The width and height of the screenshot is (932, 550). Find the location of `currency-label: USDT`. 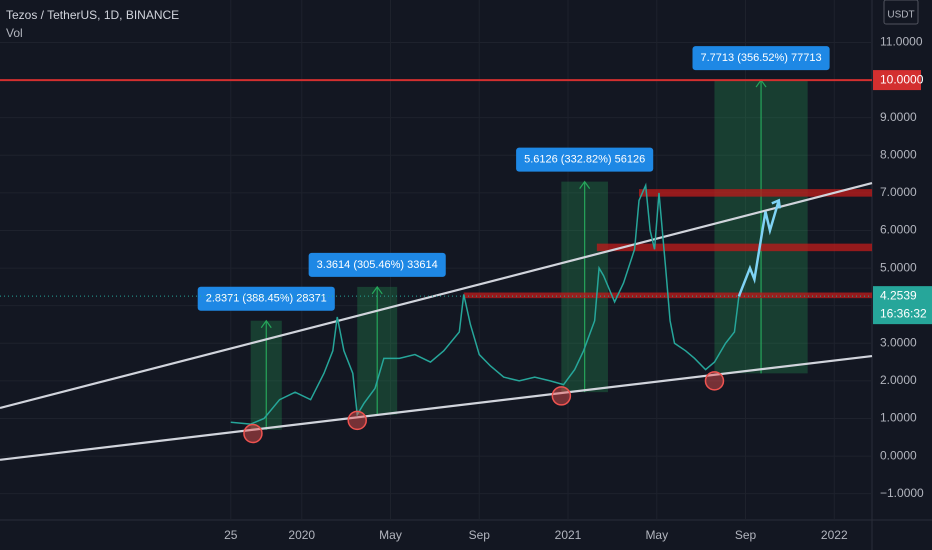

currency-label: USDT is located at coordinates (900, 15).